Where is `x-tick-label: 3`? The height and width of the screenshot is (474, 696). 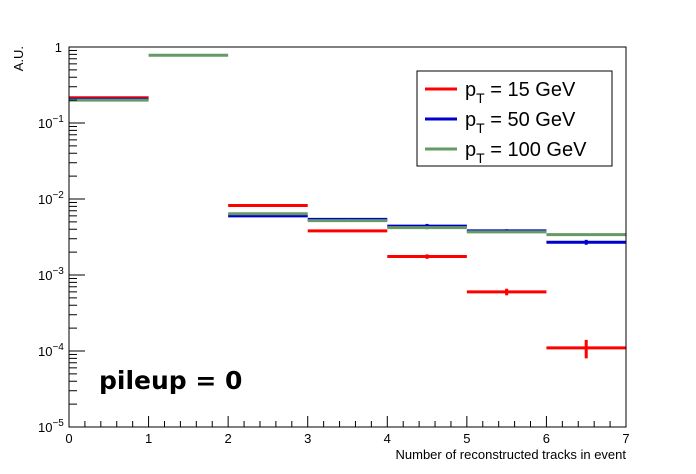 x-tick-label: 3 is located at coordinates (307, 438).